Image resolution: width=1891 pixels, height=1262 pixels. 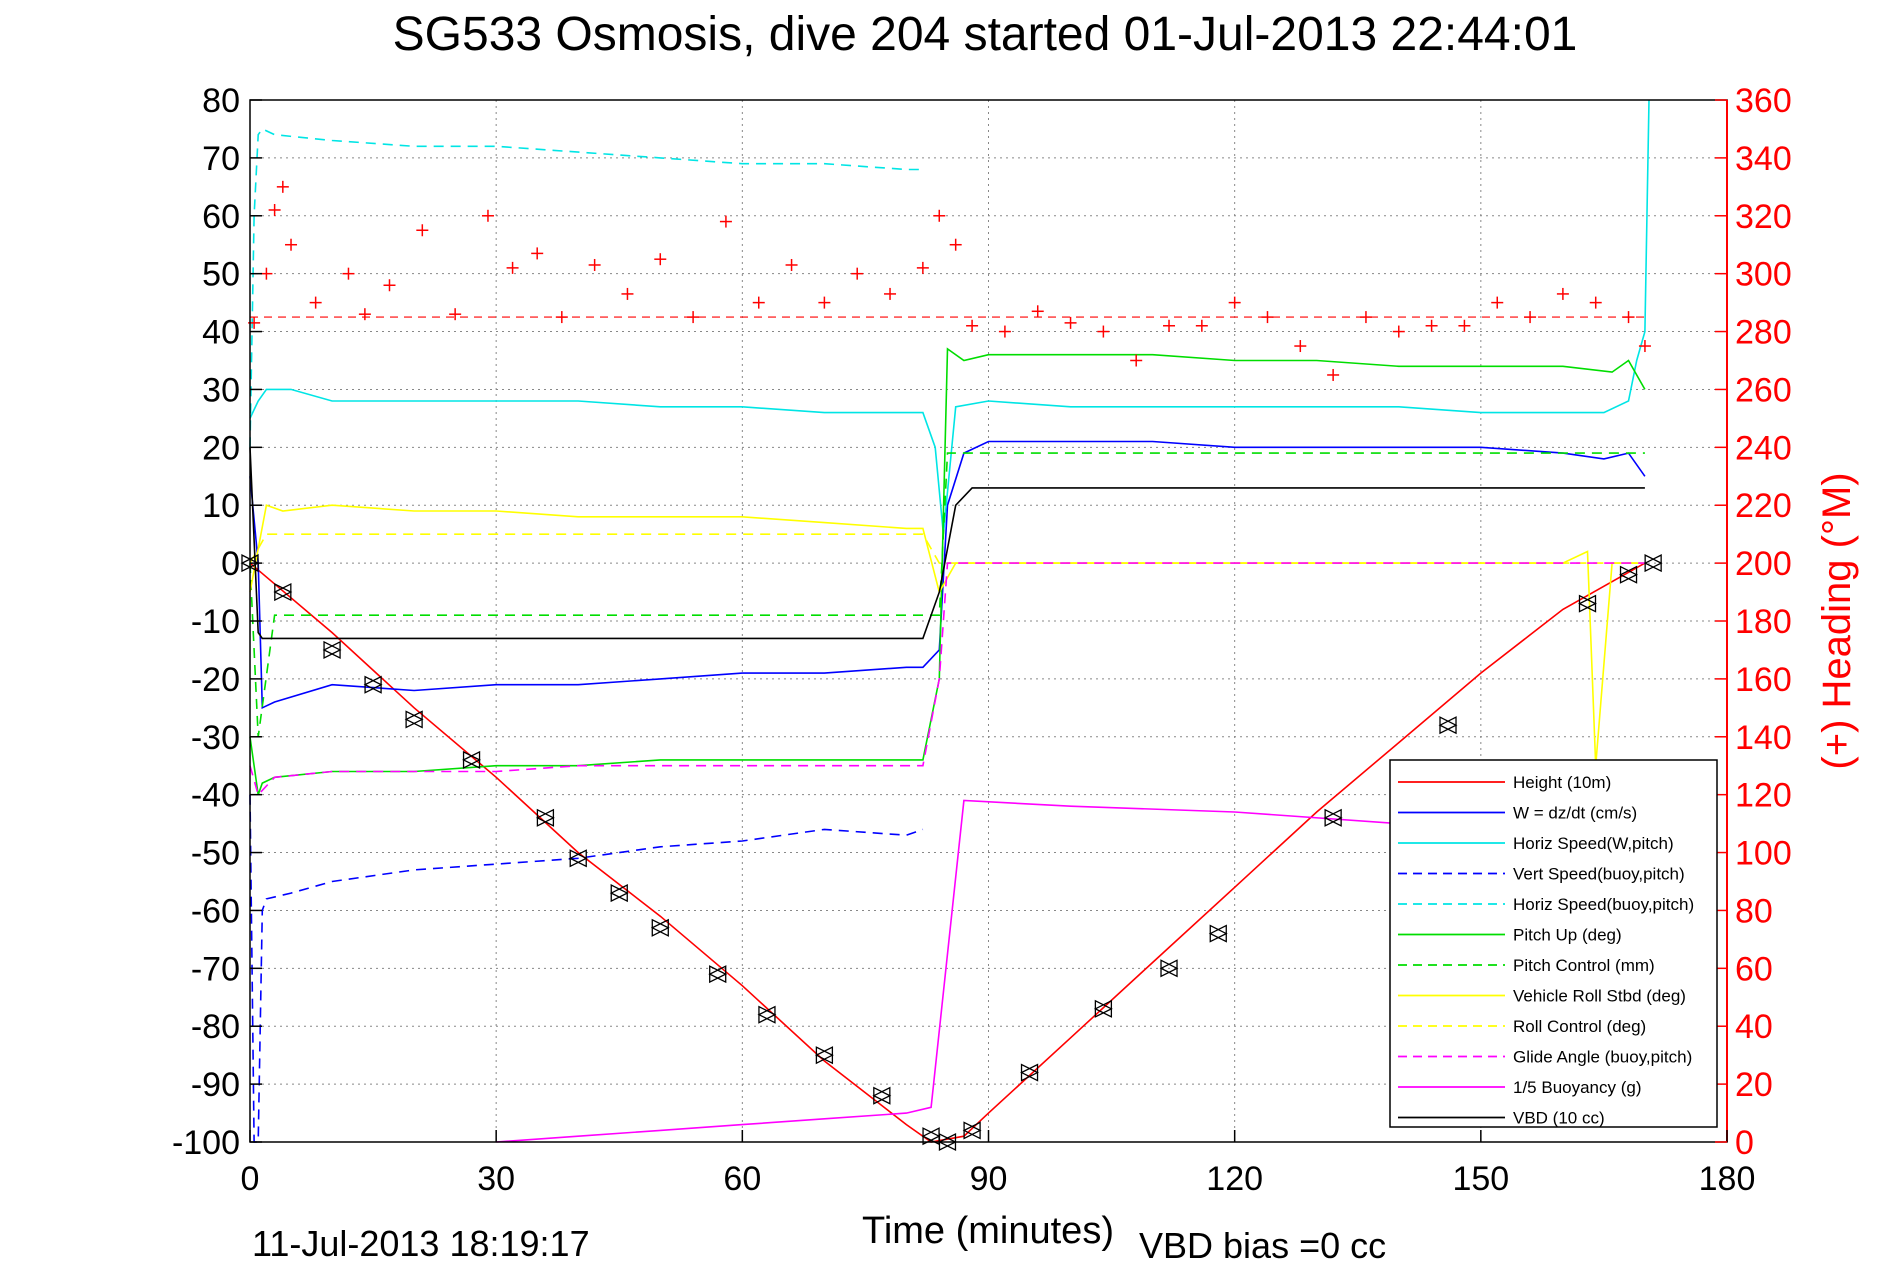 What do you see at coordinates (1754, 1085) in the screenshot?
I see `right-y-tick-label: 20` at bounding box center [1754, 1085].